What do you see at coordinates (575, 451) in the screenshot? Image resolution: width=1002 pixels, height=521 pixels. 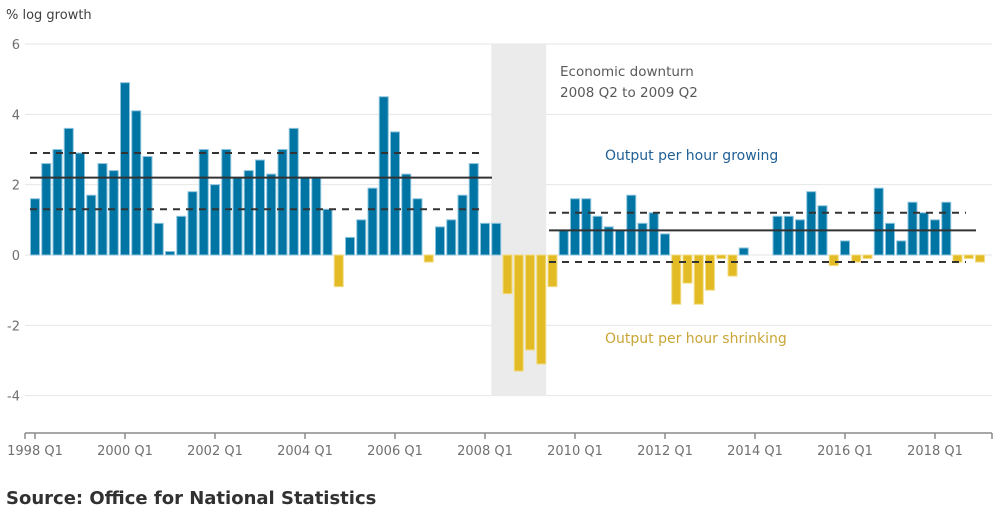 I see `x-tick-label: 2010 Q1` at bounding box center [575, 451].